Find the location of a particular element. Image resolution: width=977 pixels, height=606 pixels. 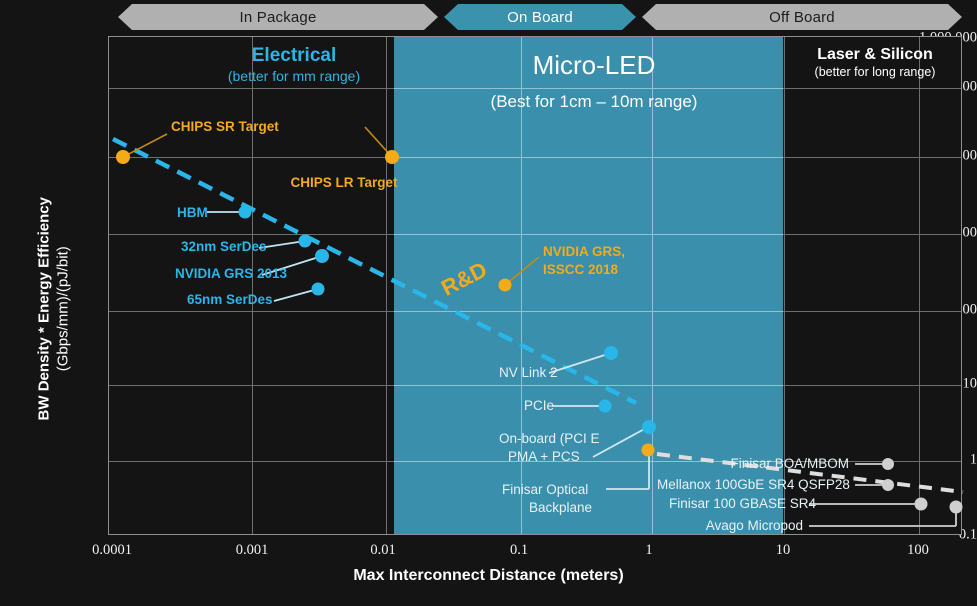

label-finisar-boa: Finisar BOA/MBOM is located at coordinates (789, 463).